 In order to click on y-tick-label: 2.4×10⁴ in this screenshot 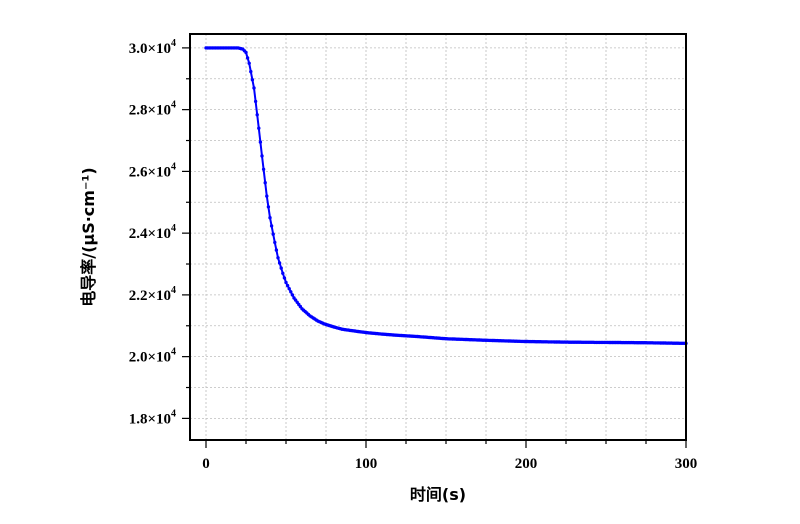, I will do `click(152, 232)`.